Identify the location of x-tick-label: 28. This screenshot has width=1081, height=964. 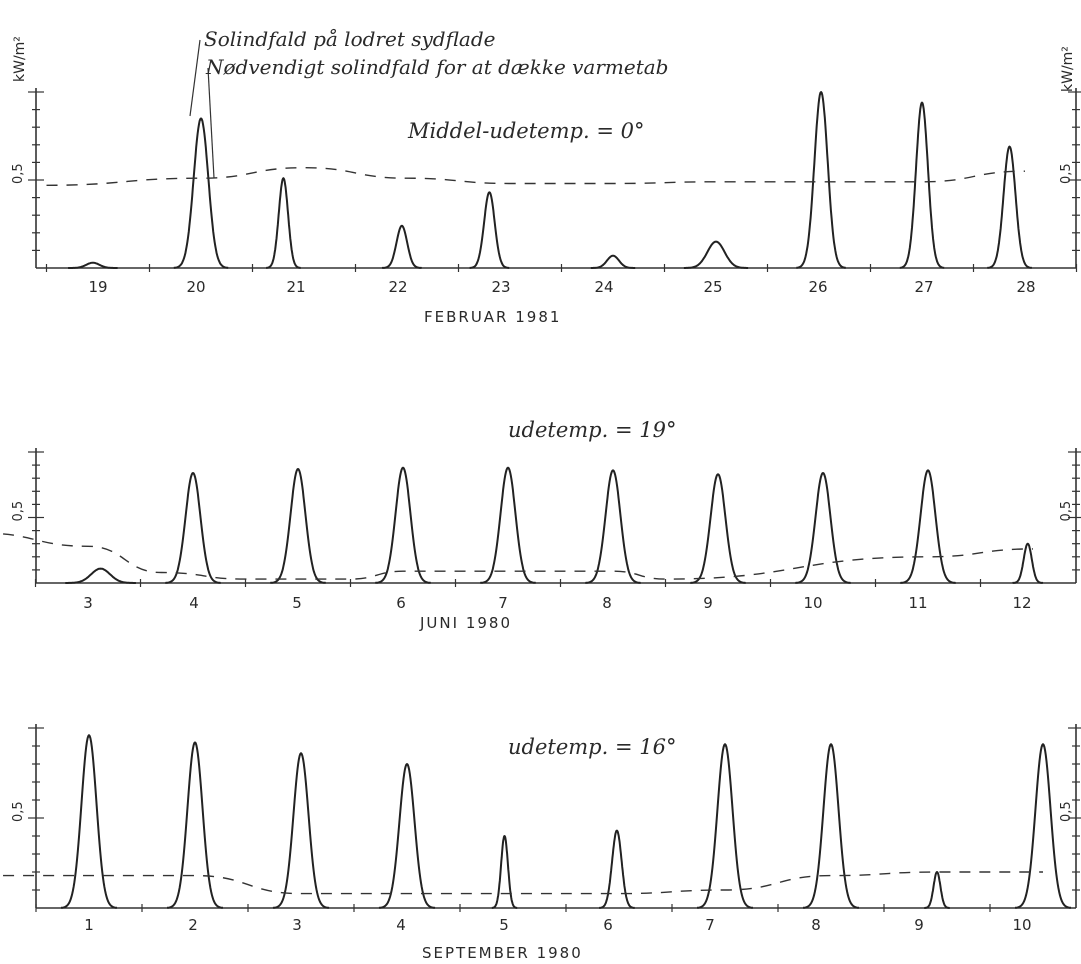
(1025, 287).